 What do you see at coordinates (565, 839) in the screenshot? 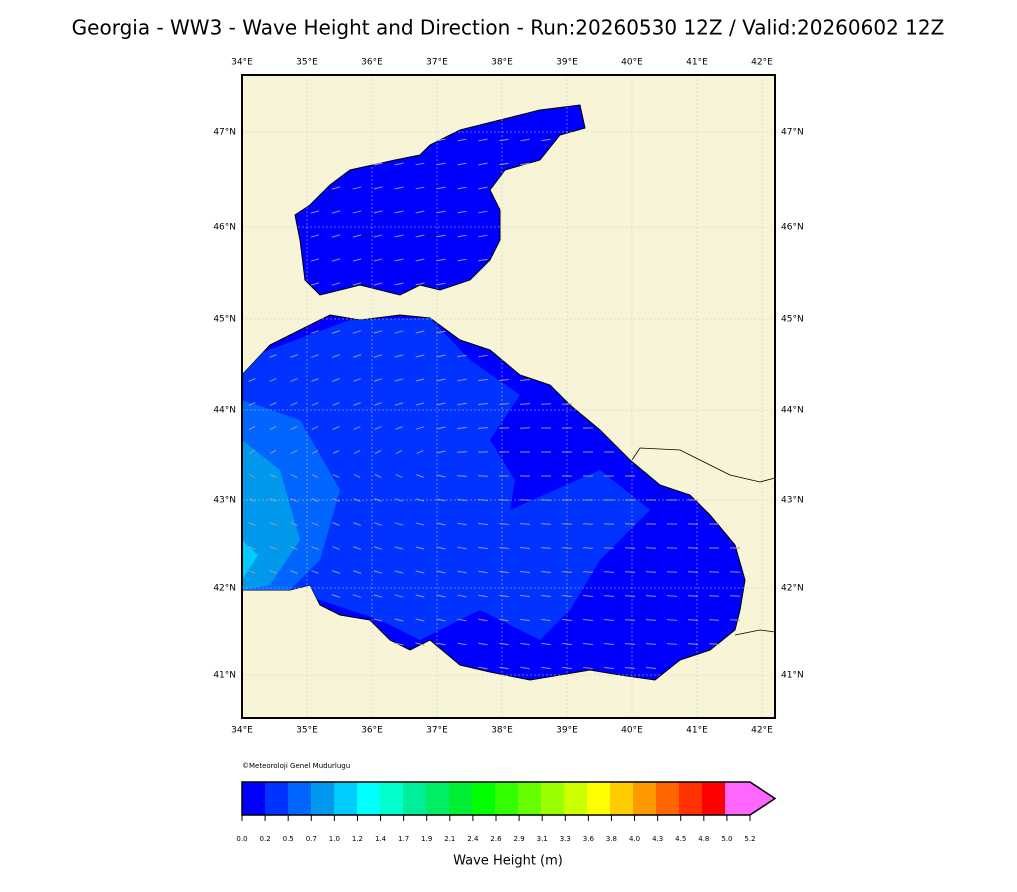
I see `colorbar-tick-label: 3.3` at bounding box center [565, 839].